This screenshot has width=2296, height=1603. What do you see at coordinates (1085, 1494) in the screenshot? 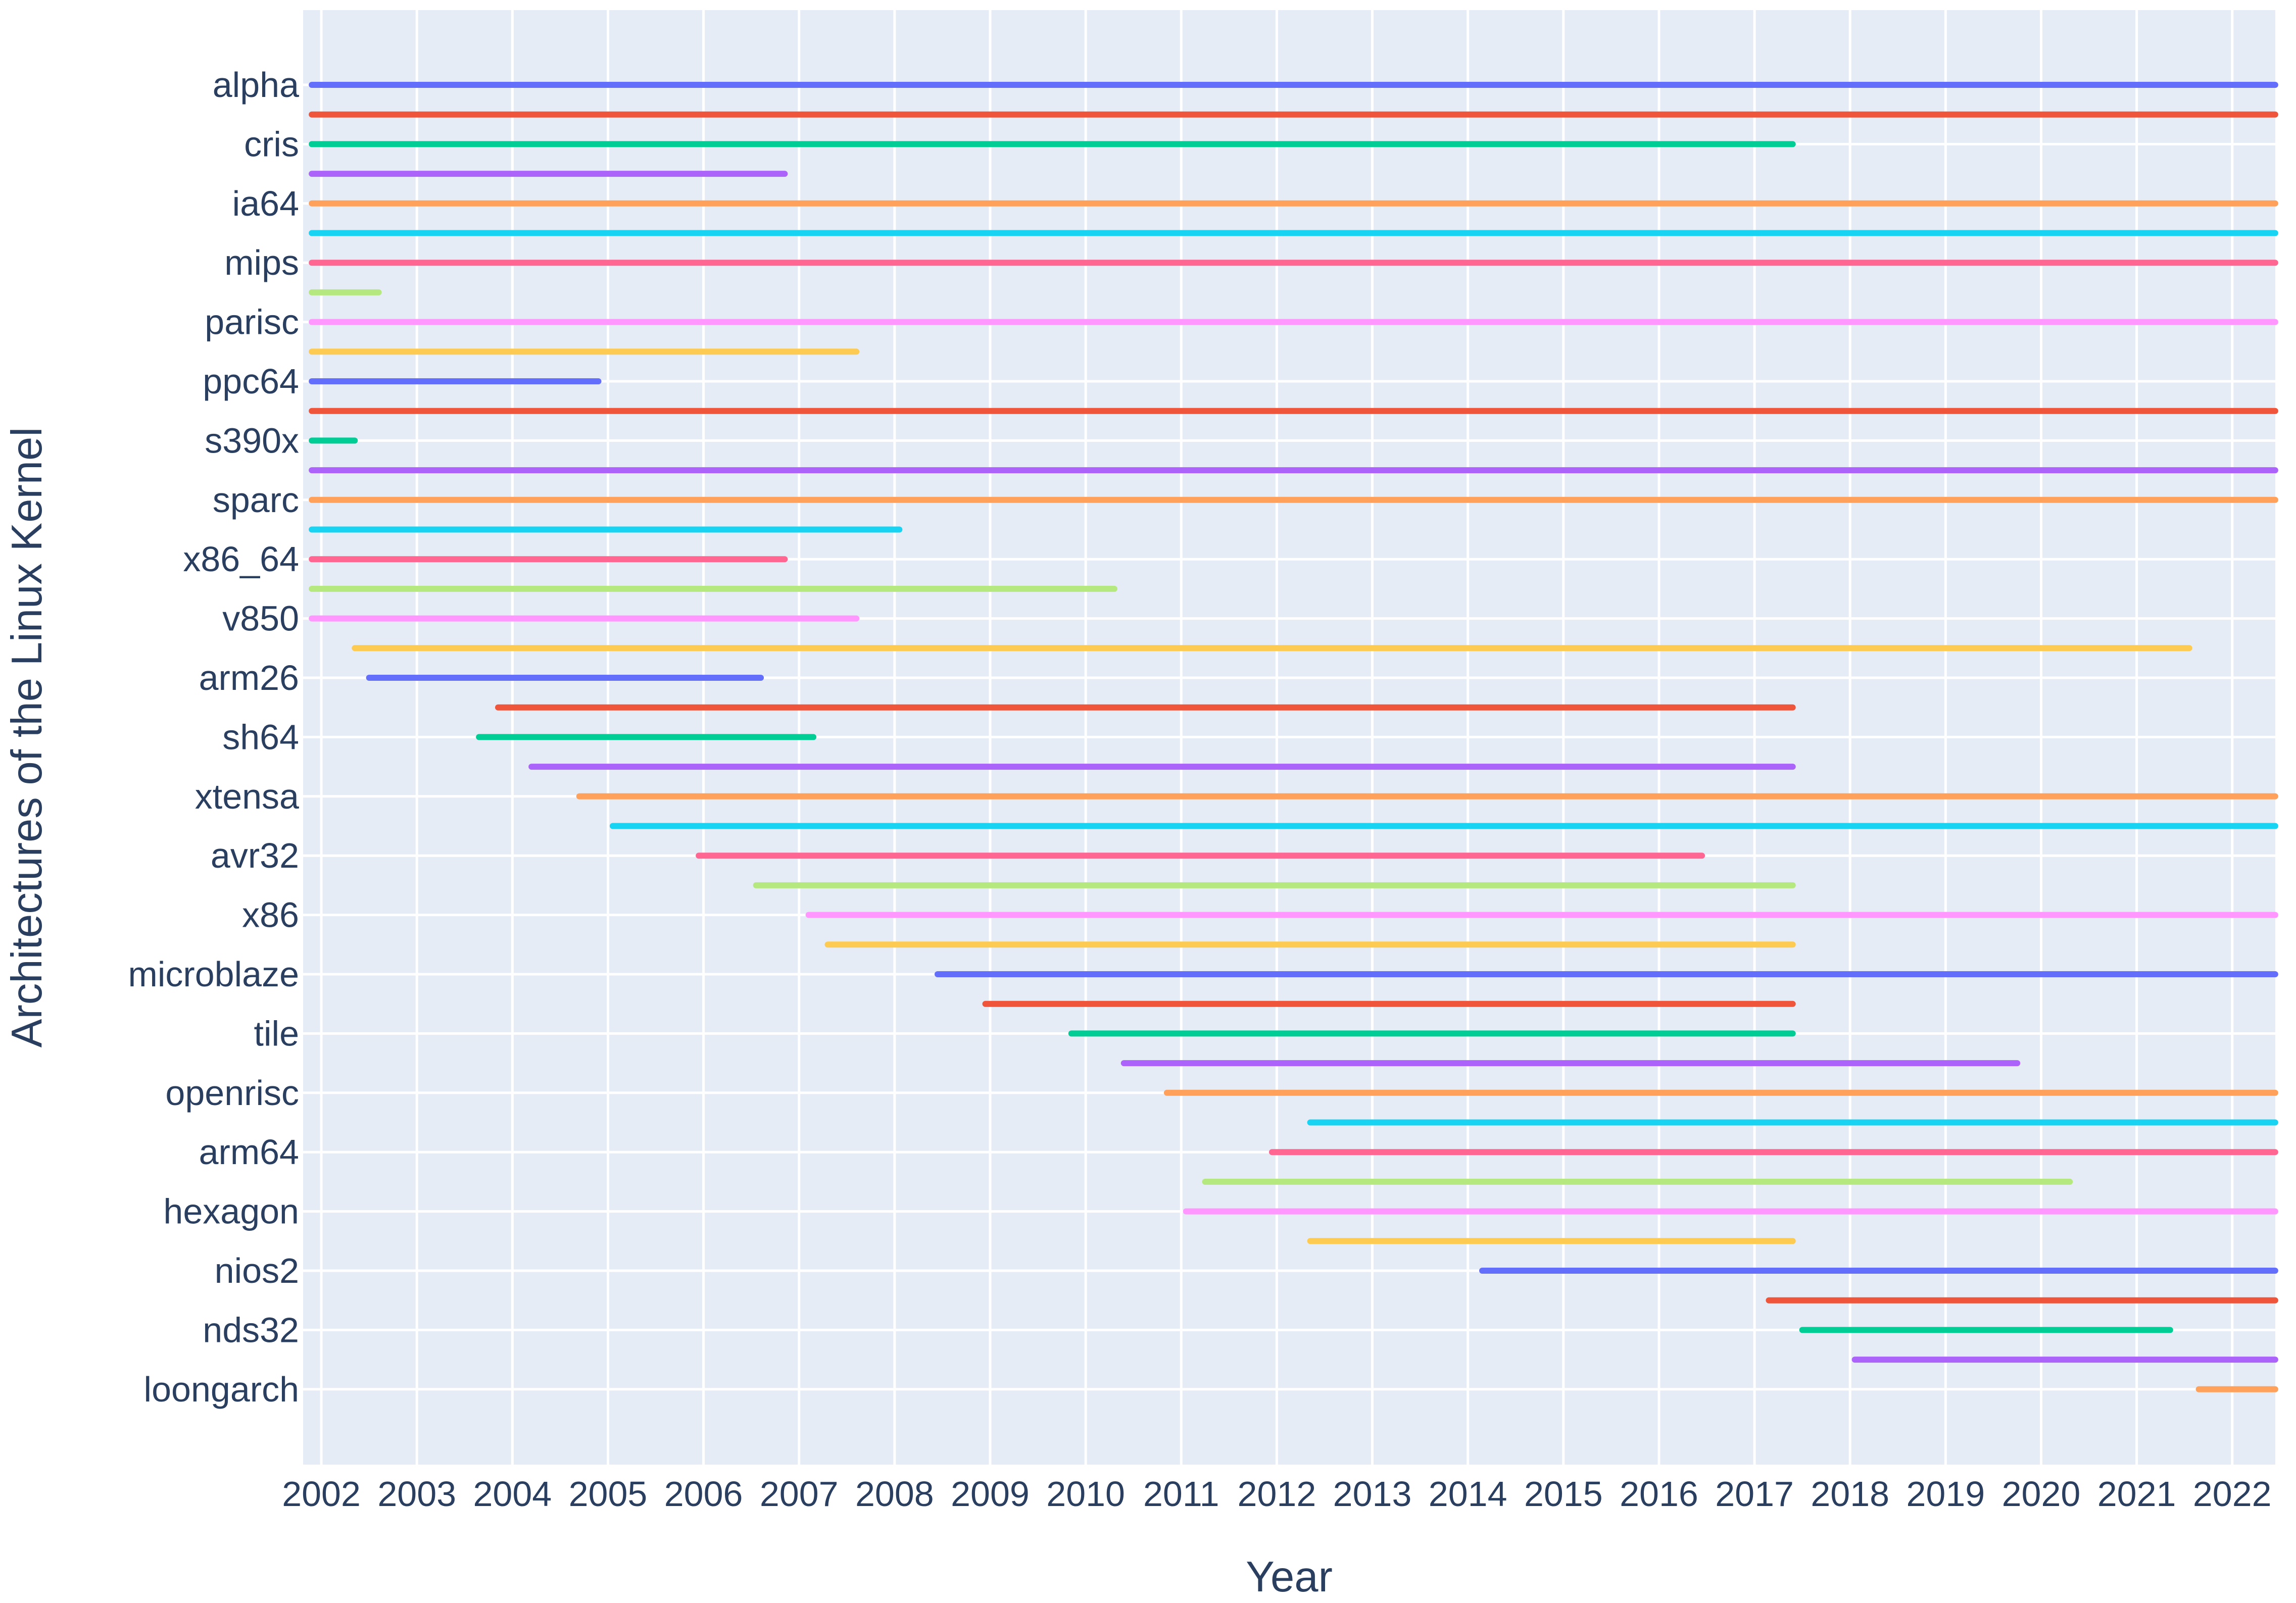
I see `x-tick-label: 2010` at bounding box center [1085, 1494].